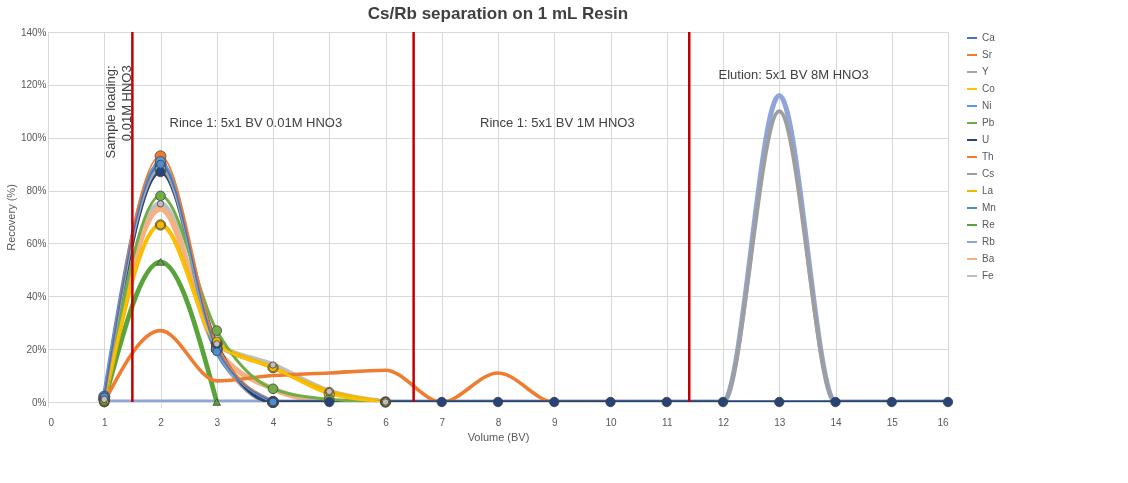 This screenshot has width=1128, height=483. I want to click on x-tick-label: 4, so click(273, 422).